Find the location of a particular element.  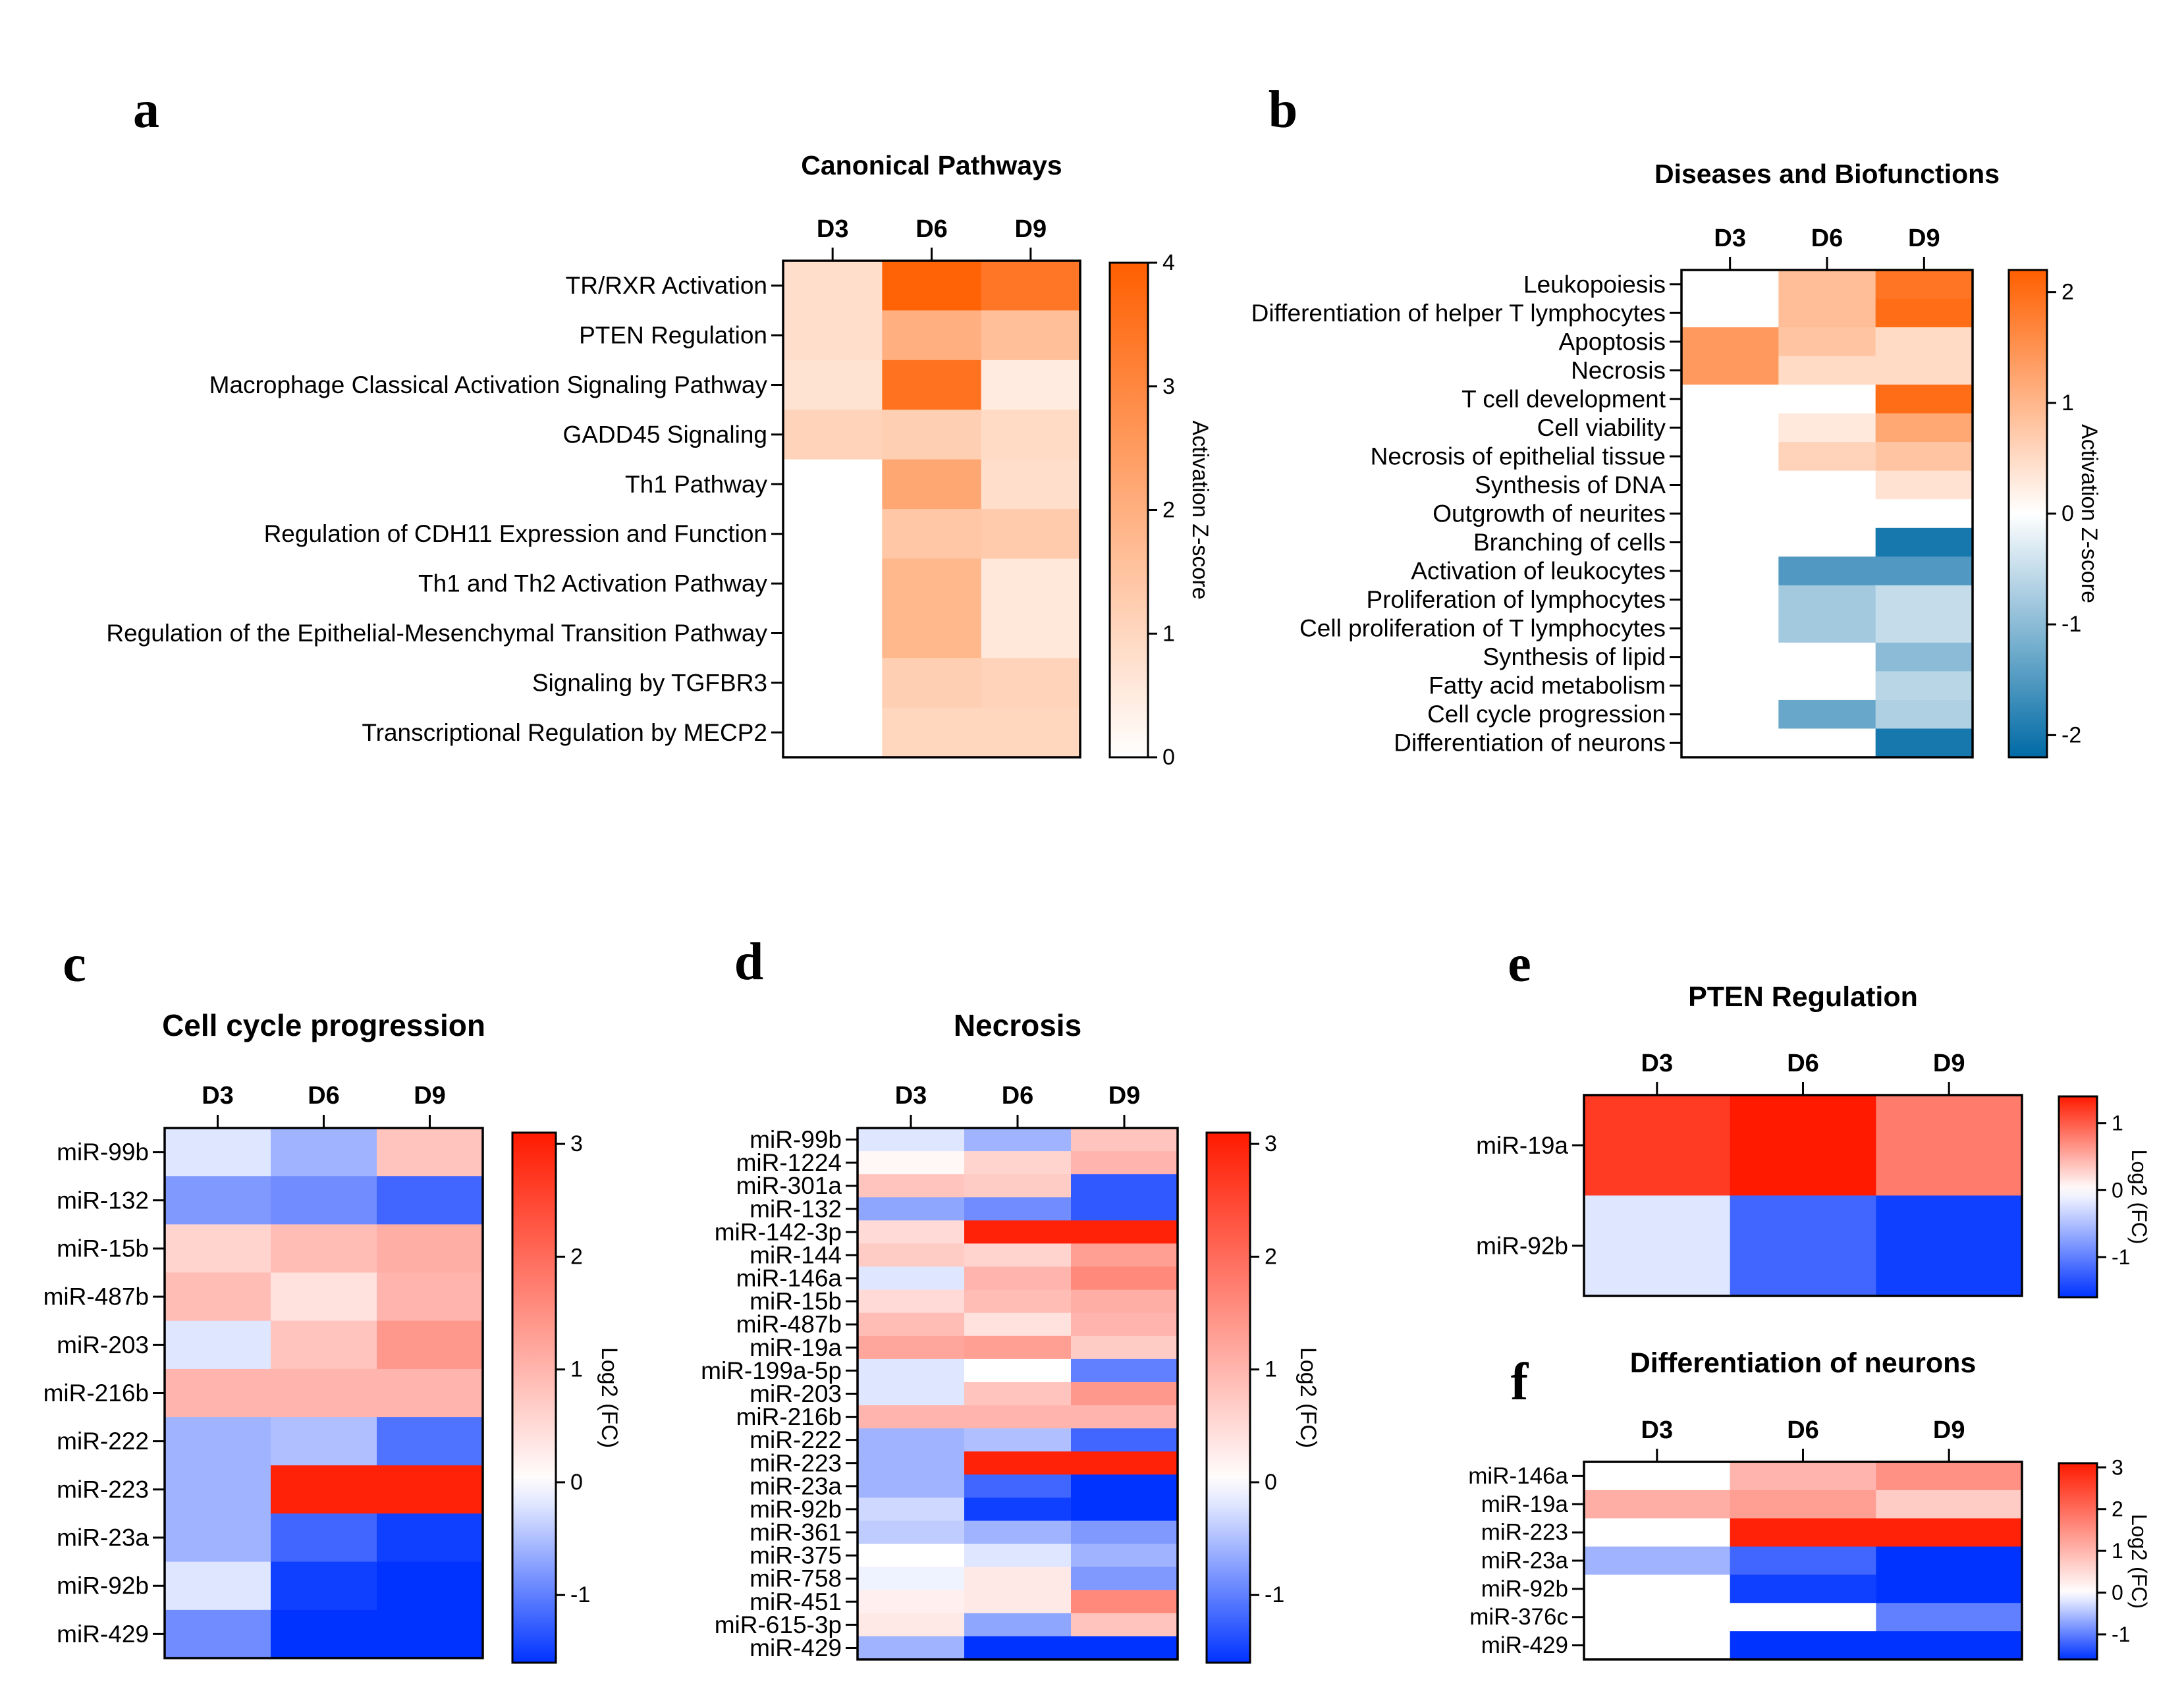

row-label: miR-132 is located at coordinates (796, 1208).